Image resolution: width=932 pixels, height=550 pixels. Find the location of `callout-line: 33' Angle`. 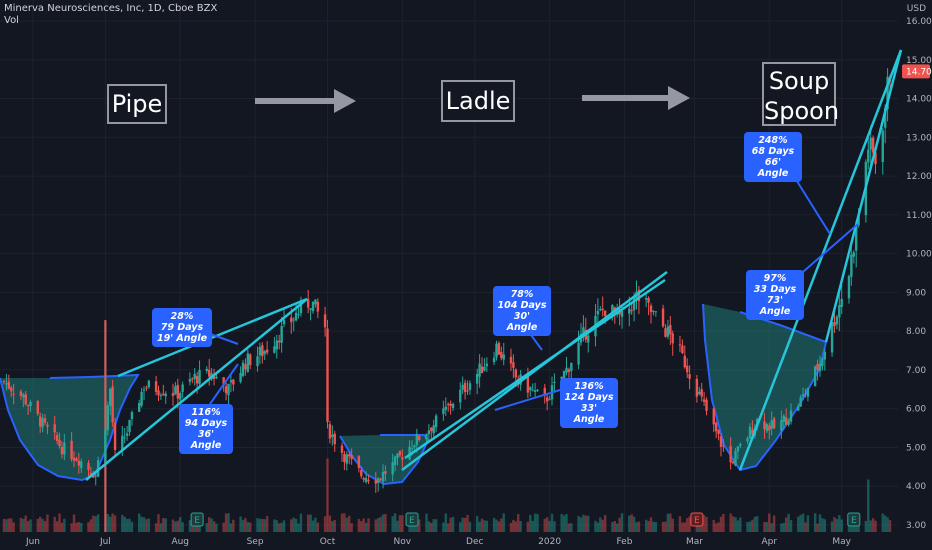

callout-line: 33' Angle is located at coordinates (589, 414).